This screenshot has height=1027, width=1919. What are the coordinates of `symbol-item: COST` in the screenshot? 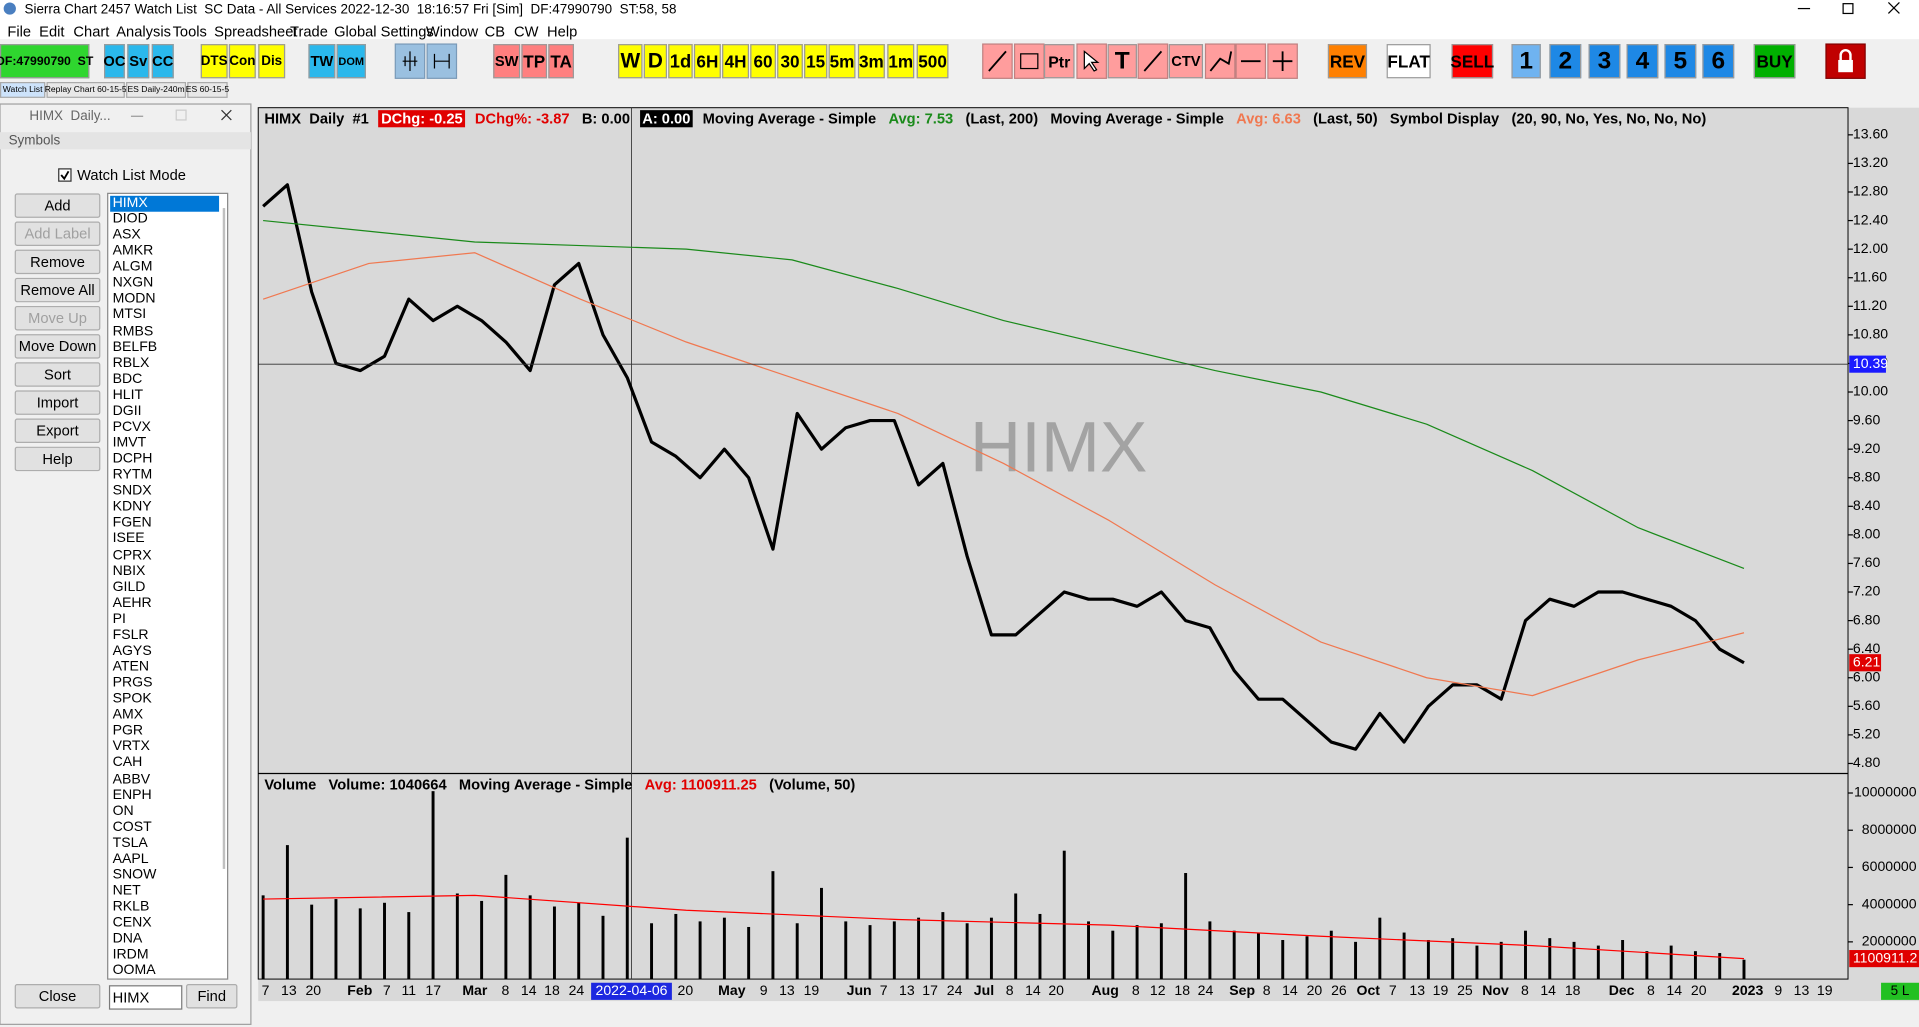 It's located at (132, 827).